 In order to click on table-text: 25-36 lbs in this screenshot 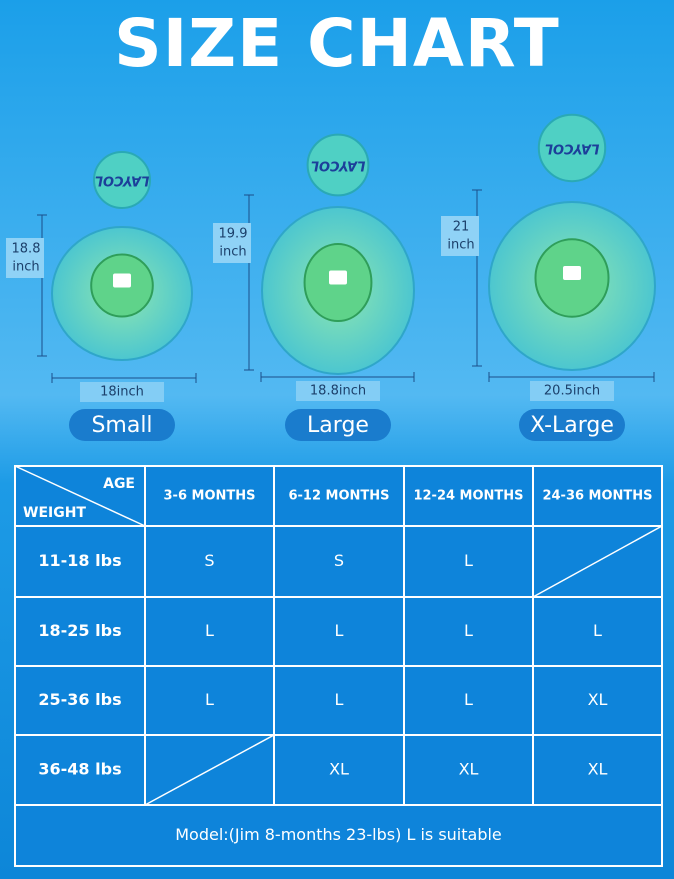, I will do `click(79, 699)`.